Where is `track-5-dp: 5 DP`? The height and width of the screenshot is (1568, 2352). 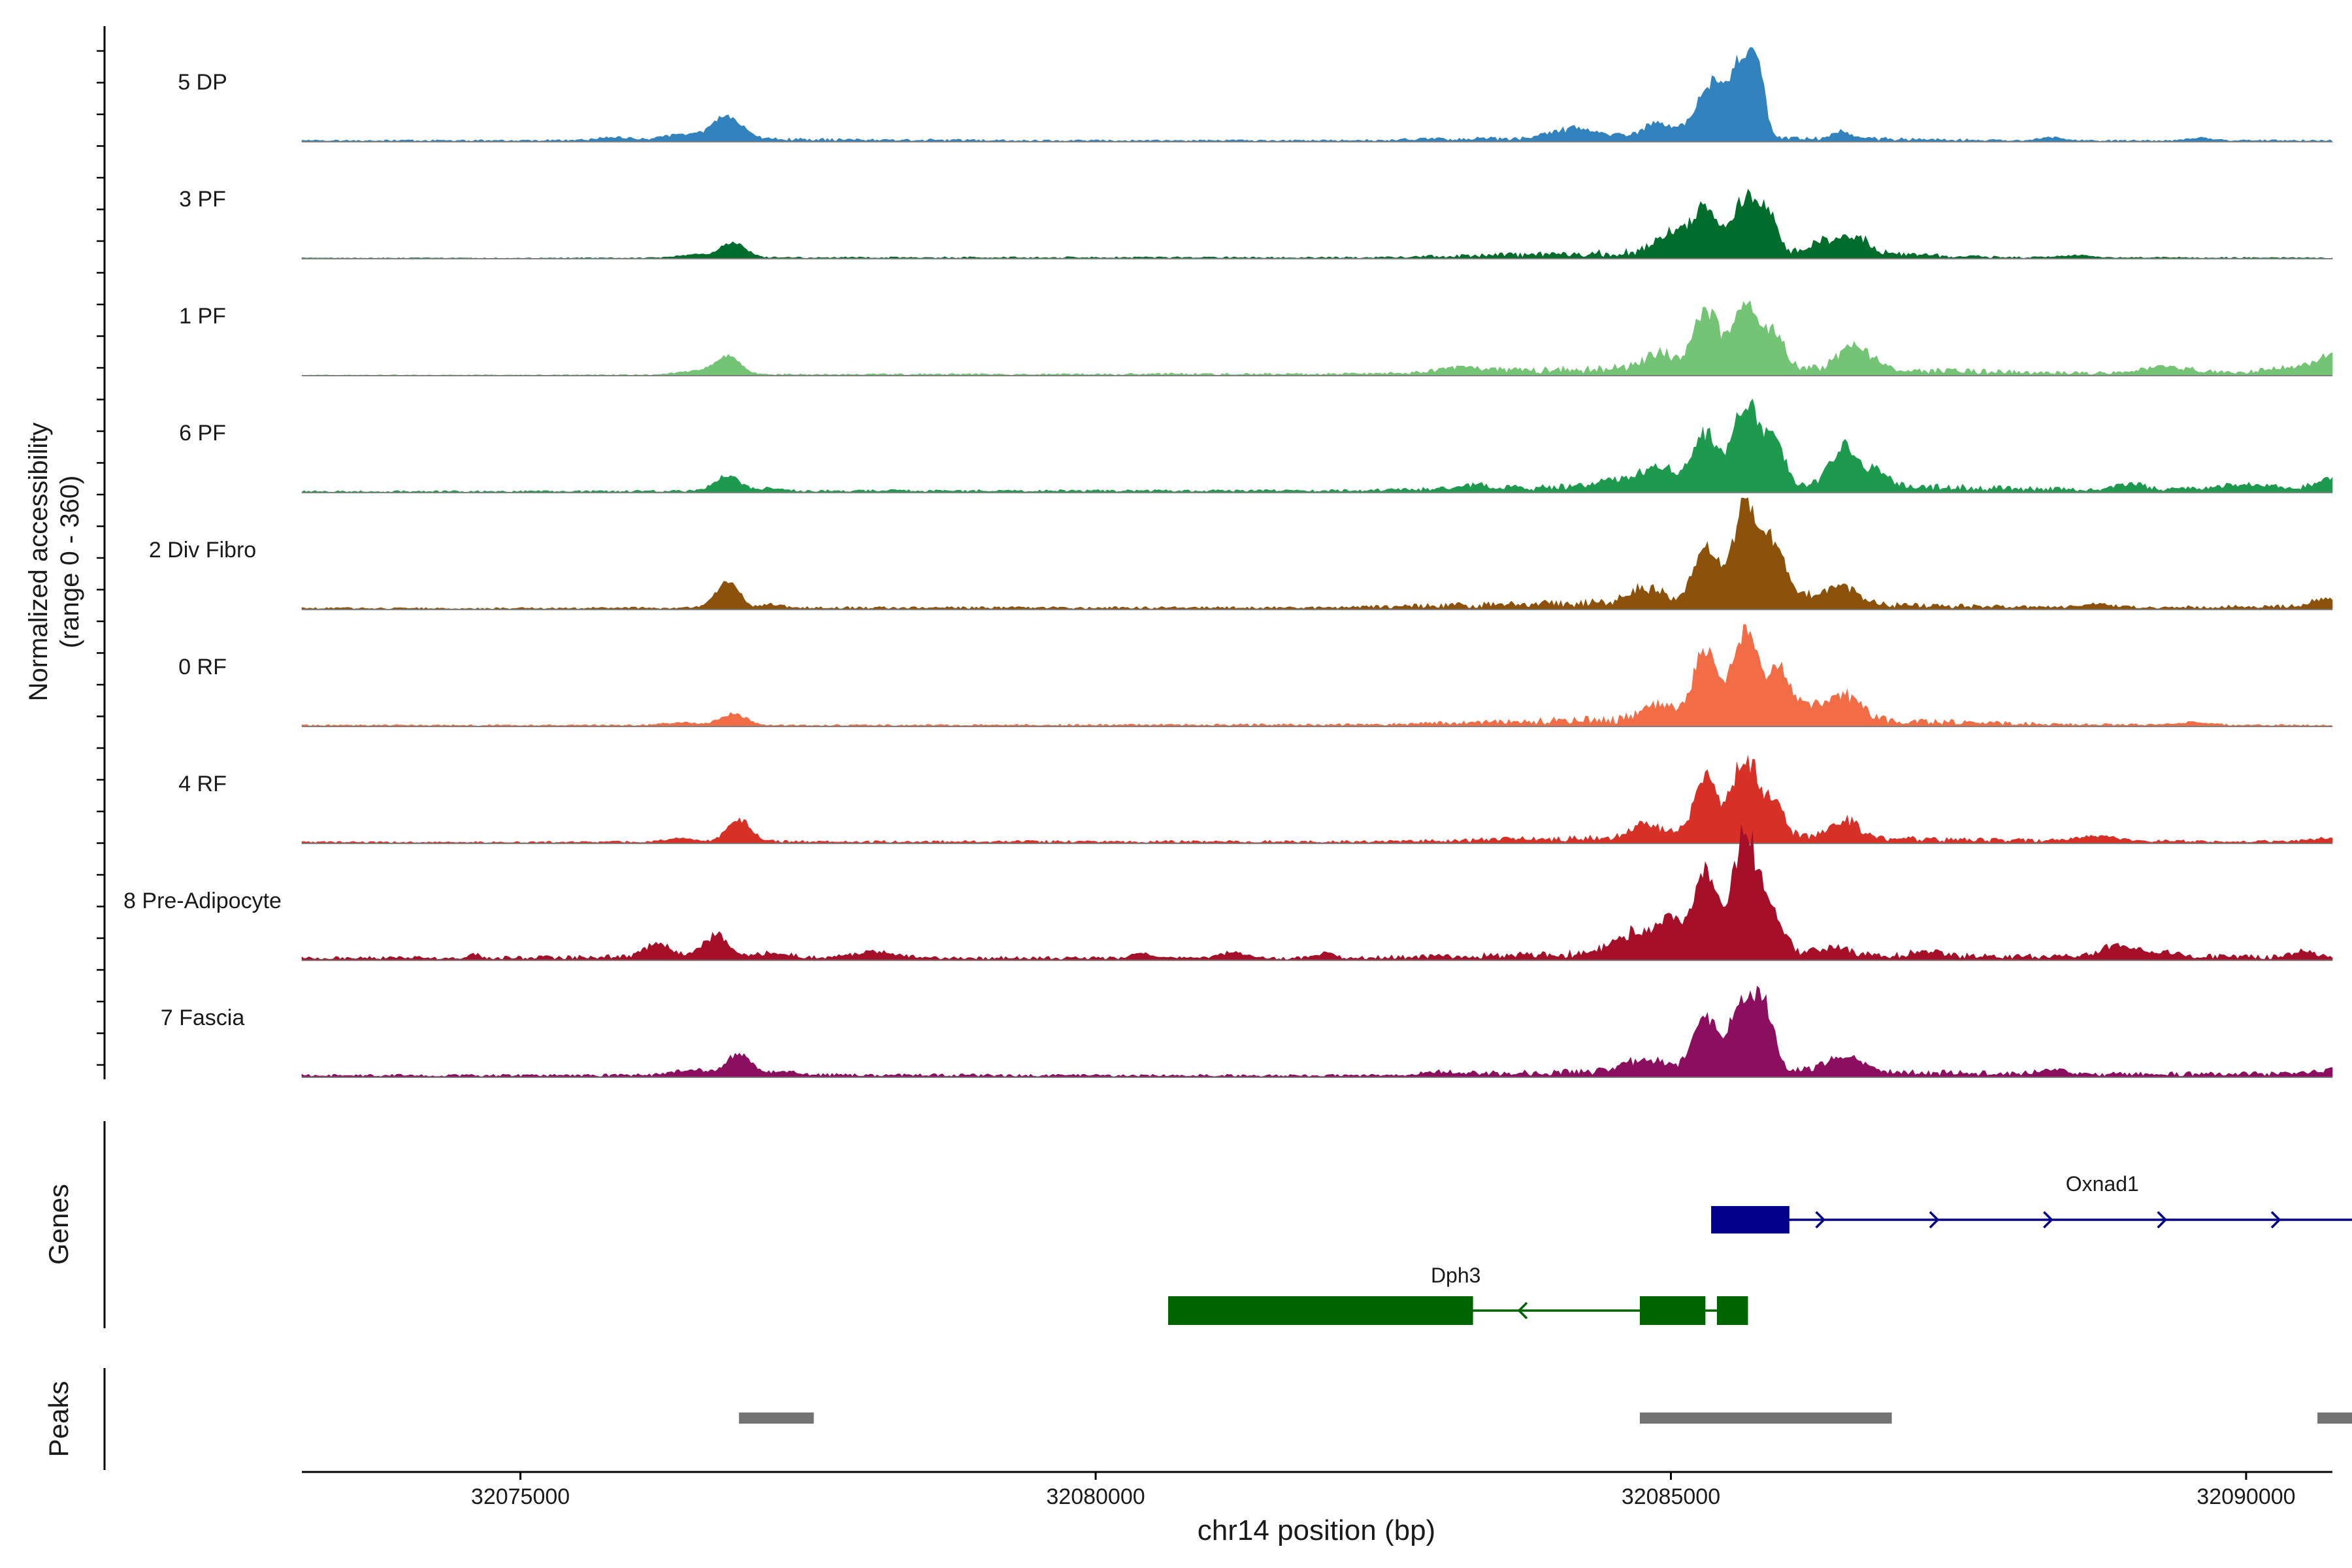
track-5-dp: 5 DP is located at coordinates (1255, 94).